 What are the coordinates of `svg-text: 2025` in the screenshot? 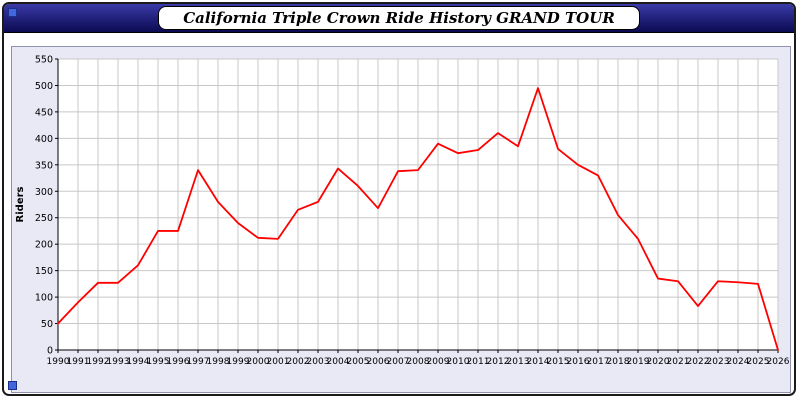 It's located at (758, 362).